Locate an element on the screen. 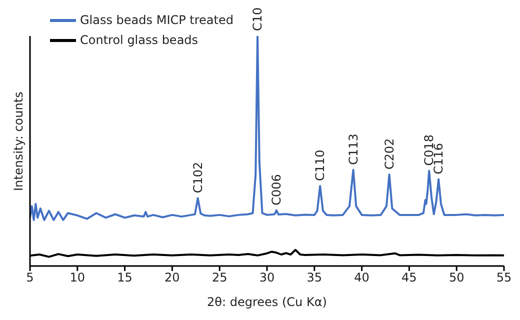 The width and height of the screenshot is (520, 320). x-axis-title: 2θ: degrees (Cu Kα) is located at coordinates (267, 302).